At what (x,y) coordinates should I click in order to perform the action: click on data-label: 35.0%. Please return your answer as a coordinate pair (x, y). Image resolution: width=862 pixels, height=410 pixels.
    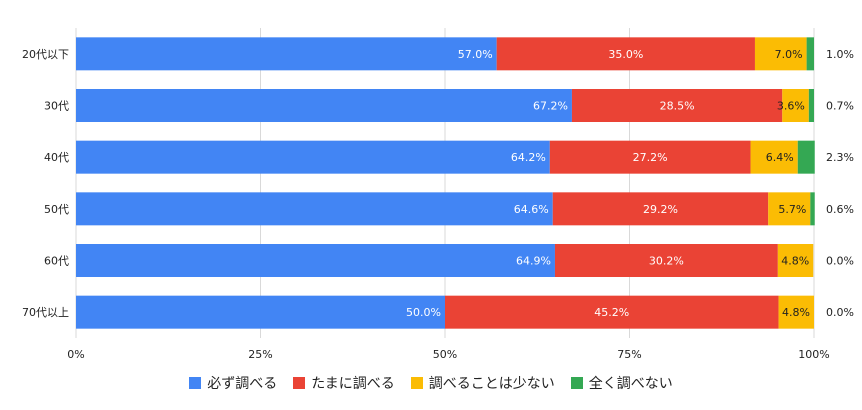
    Looking at the image, I should click on (625, 54).